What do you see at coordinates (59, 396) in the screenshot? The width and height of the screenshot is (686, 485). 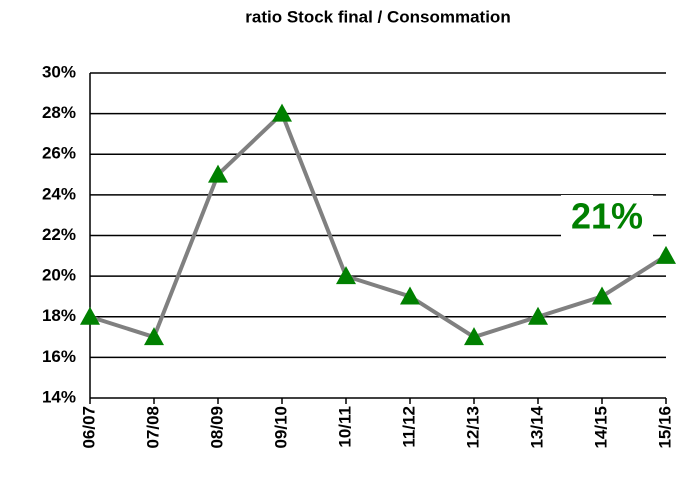 I see `y-tick-label: 14%` at bounding box center [59, 396].